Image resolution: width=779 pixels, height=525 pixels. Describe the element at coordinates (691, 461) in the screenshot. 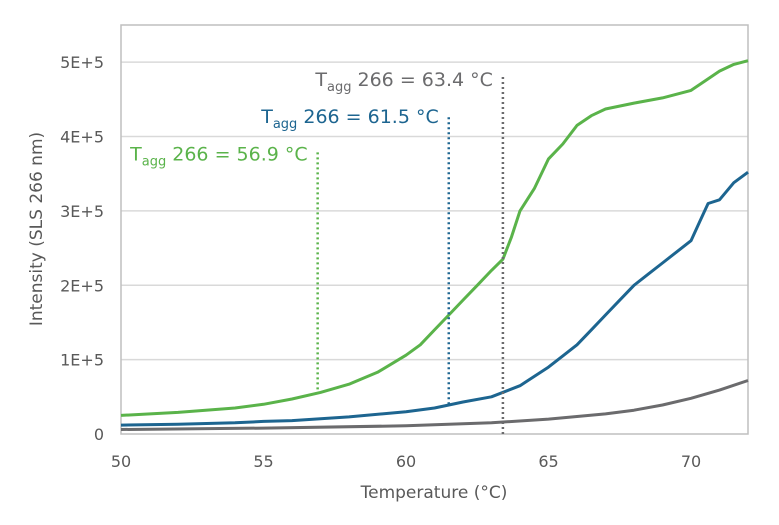

I see `x-tick-label: 70` at that location.